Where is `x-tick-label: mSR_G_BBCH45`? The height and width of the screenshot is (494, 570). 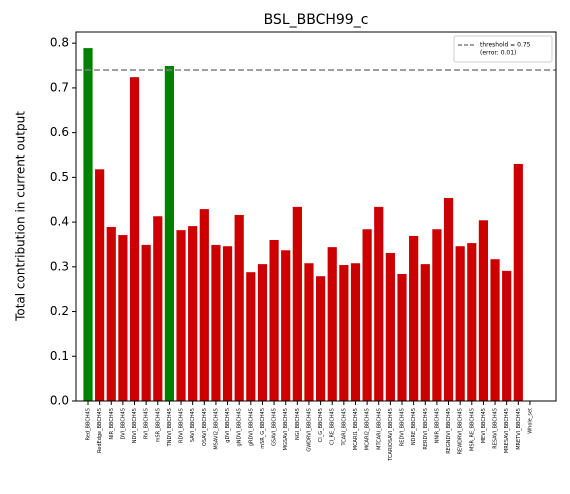 x-tick-label: mSR_G_BBCH45 is located at coordinates (263, 428).